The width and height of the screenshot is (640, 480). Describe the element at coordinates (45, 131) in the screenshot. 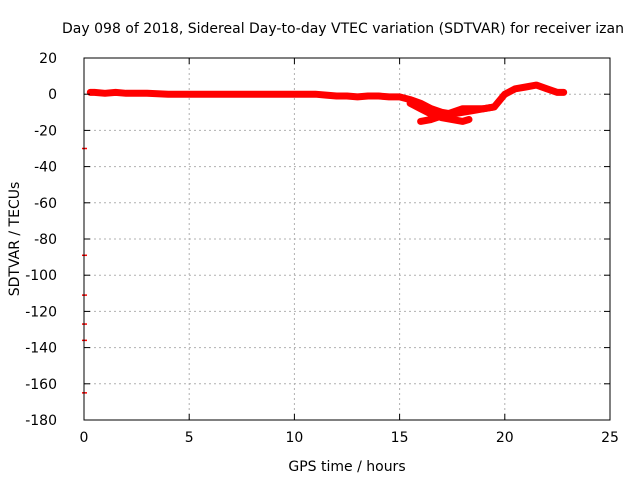

I see `y-tick-label: -20` at that location.